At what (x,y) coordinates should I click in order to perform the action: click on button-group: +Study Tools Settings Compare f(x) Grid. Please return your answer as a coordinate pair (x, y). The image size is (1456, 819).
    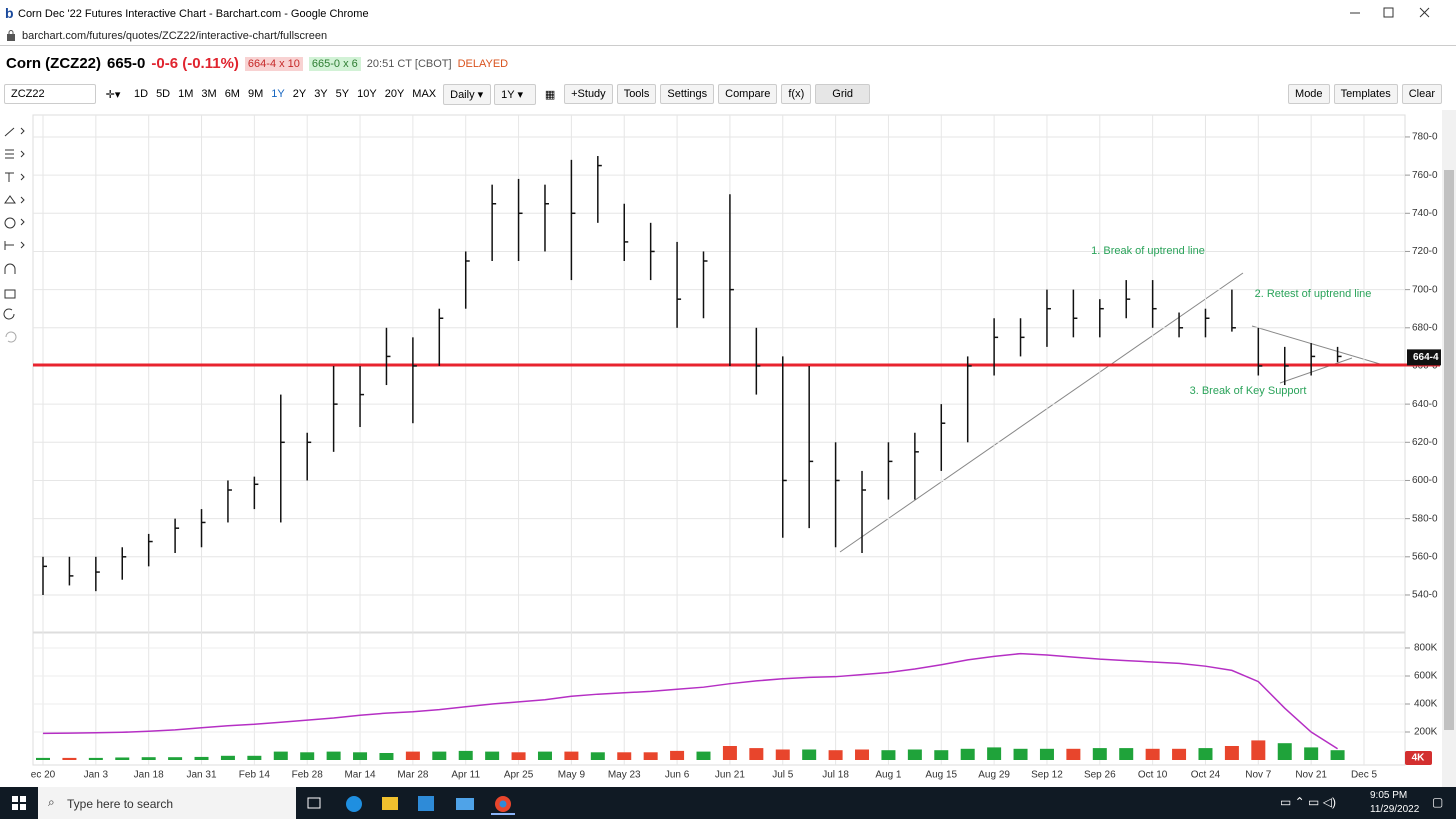
    Looking at the image, I should click on (717, 94).